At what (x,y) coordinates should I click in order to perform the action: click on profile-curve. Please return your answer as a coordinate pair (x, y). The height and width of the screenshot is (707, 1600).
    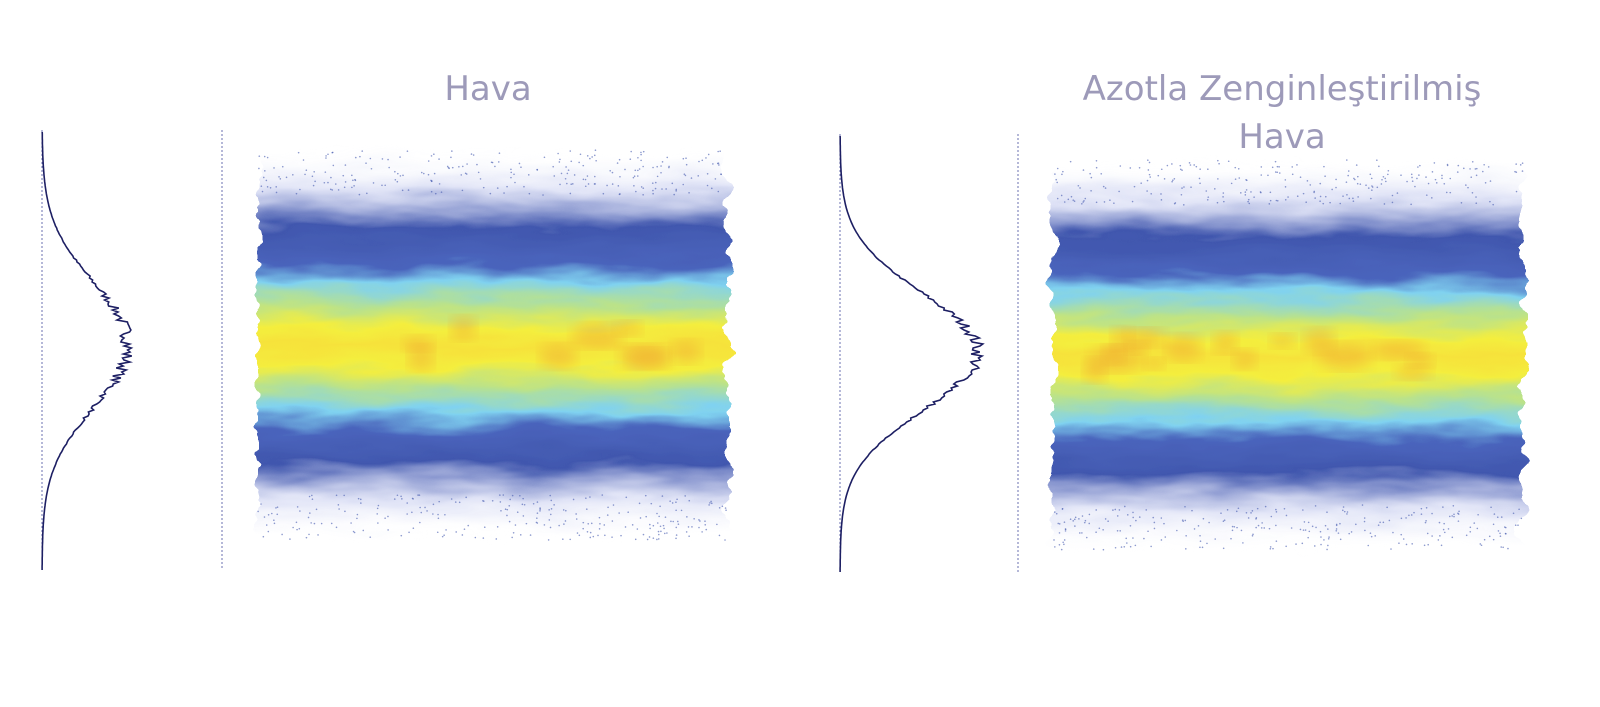
    Looking at the image, I should click on (87, 350).